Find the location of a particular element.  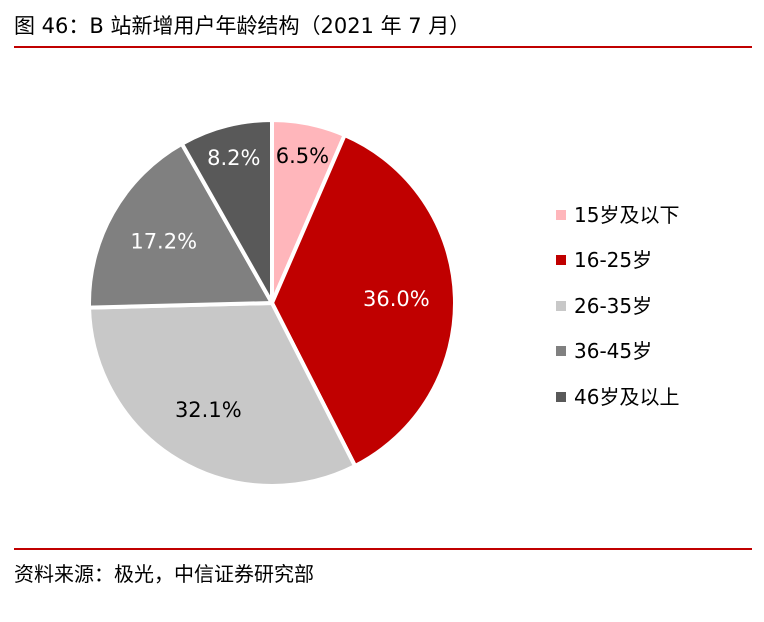

slice-label-2: 32.1% is located at coordinates (208, 410).